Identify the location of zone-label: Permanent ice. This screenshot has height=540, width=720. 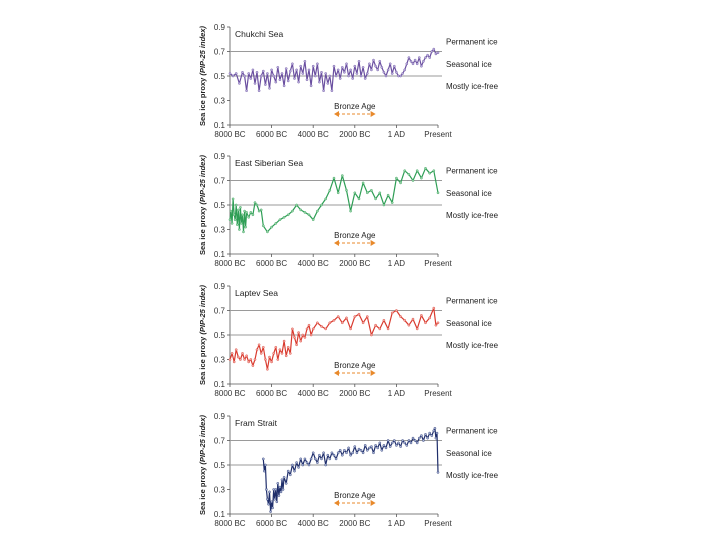
(472, 301).